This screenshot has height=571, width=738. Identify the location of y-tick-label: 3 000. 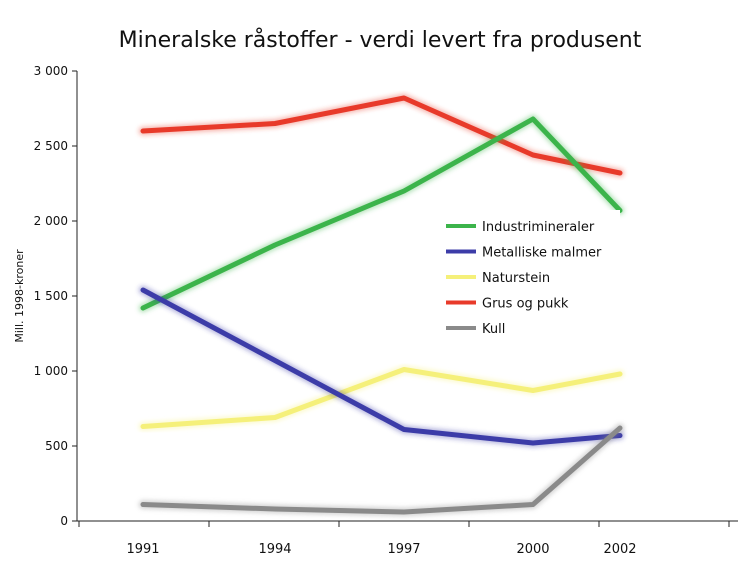
(51, 71).